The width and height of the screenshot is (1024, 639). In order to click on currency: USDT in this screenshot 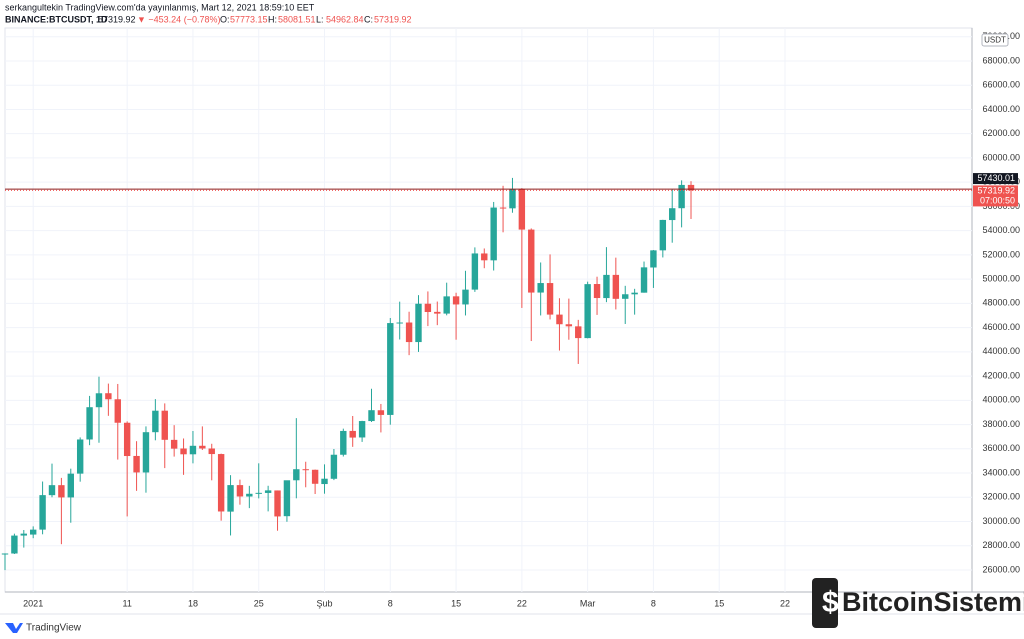, I will do `click(995, 40)`.